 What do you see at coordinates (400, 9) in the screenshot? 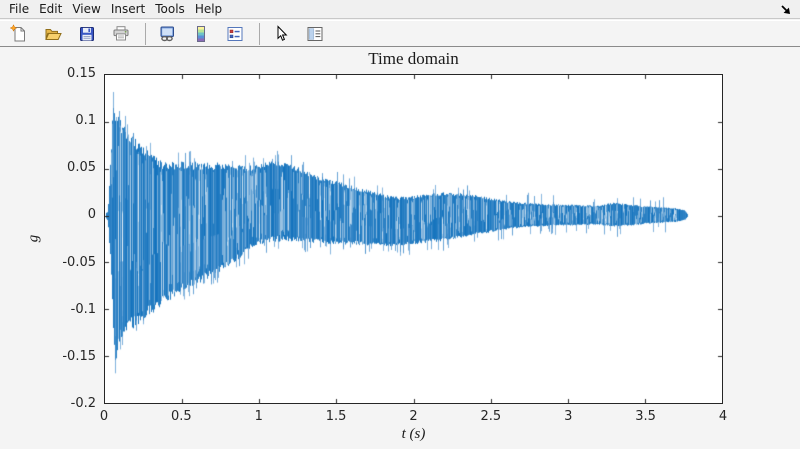
I see `menubar: File Edit View Insert Tools Help` at bounding box center [400, 9].